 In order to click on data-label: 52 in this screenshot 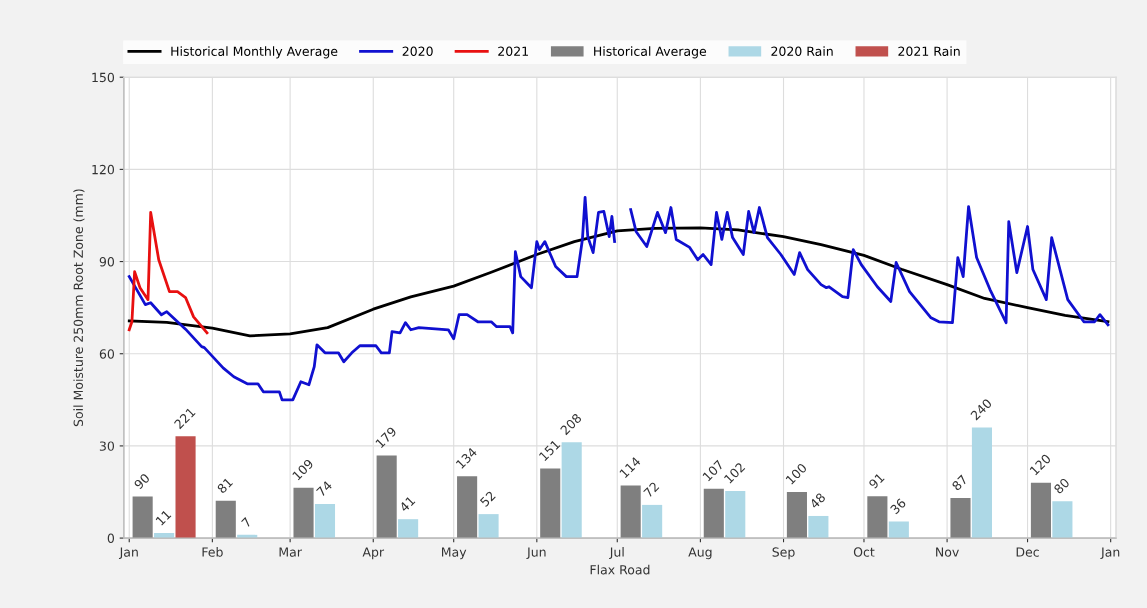, I will do `click(487, 499)`.